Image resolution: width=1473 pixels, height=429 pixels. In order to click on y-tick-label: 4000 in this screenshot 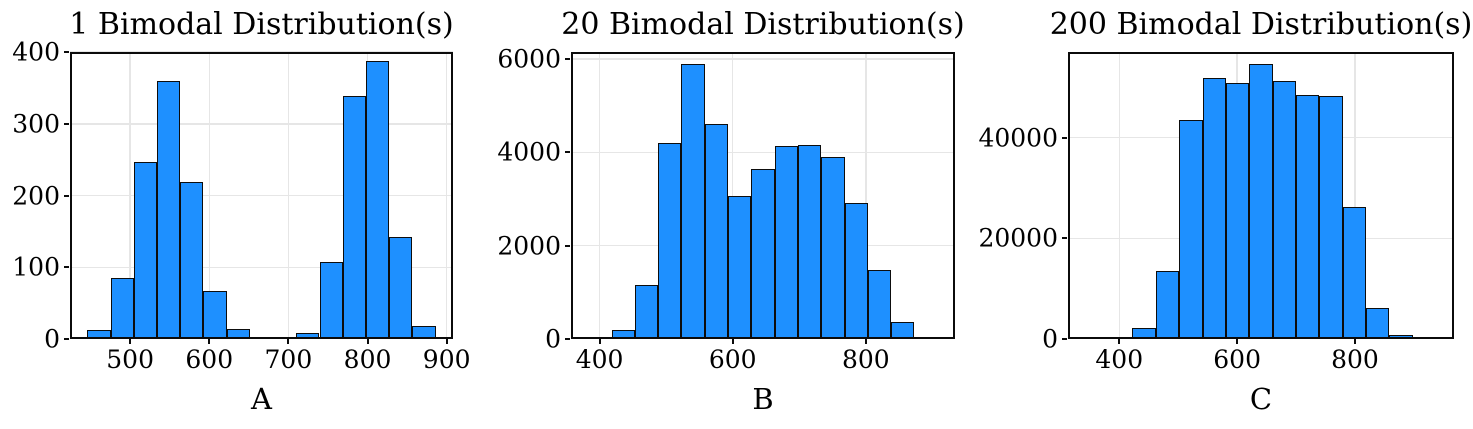, I will do `click(529, 152)`.